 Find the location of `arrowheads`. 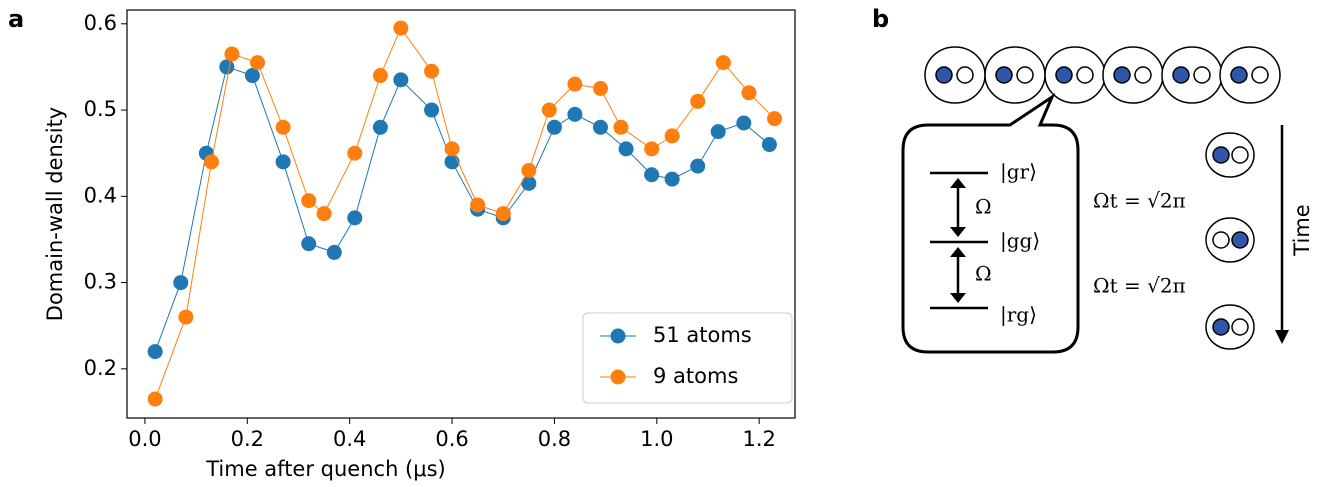

arrowheads is located at coordinates (958, 240).